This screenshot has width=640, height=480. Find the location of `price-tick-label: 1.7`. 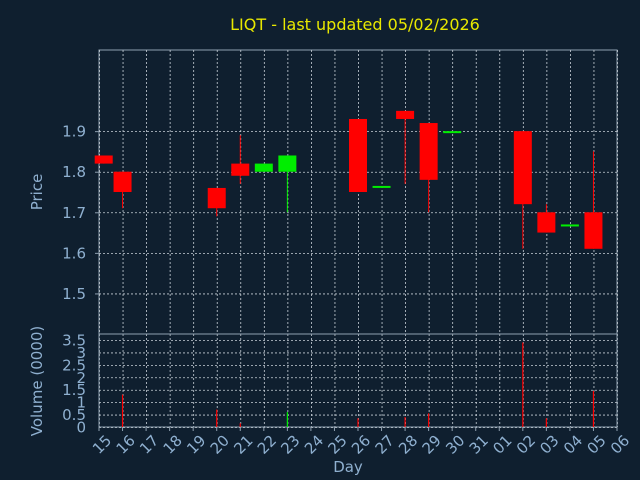

price-tick-label: 1.7 is located at coordinates (74, 213).